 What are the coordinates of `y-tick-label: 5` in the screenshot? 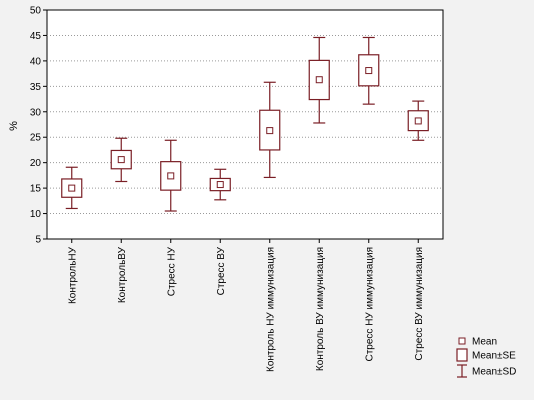 It's located at (38, 240).